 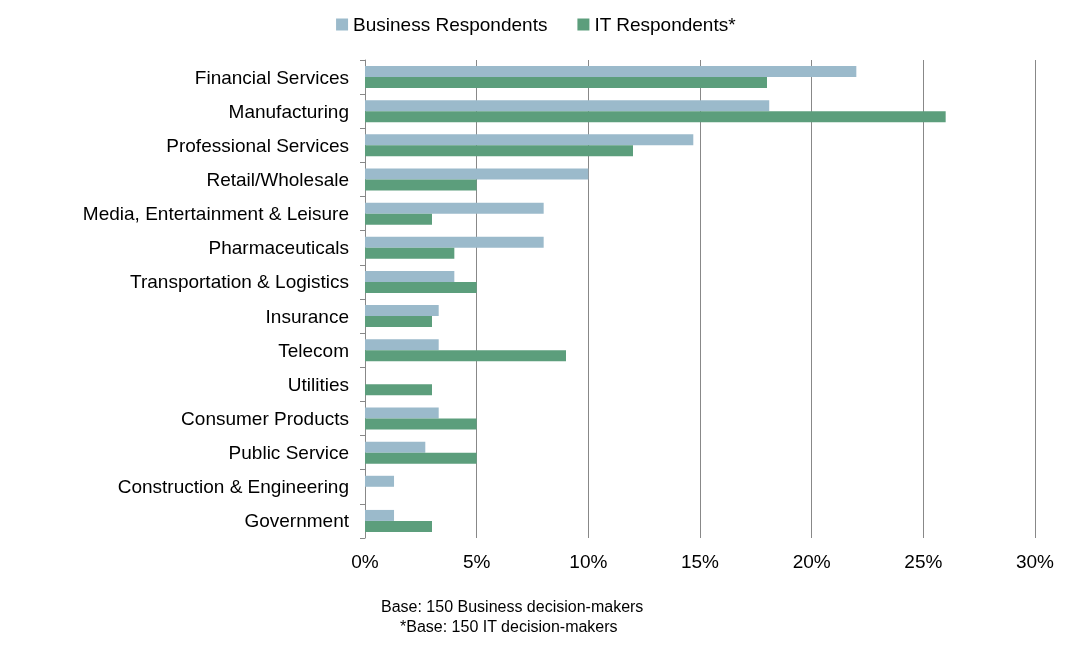 I want to click on text: *Base: 150 IT decision-makers, so click(x=509, y=626).